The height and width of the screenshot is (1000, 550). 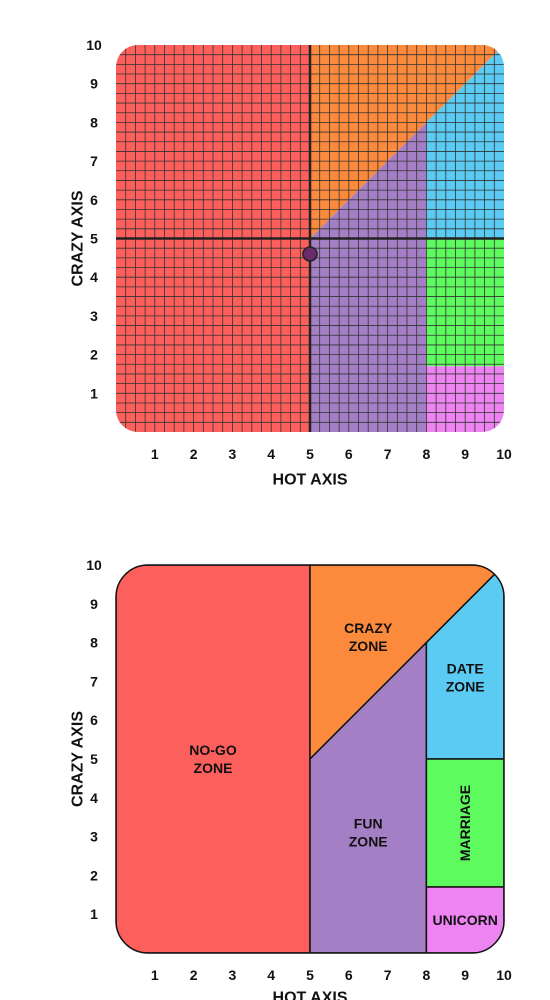 What do you see at coordinates (213, 750) in the screenshot?
I see `zone-label-nogo: NO-GO` at bounding box center [213, 750].